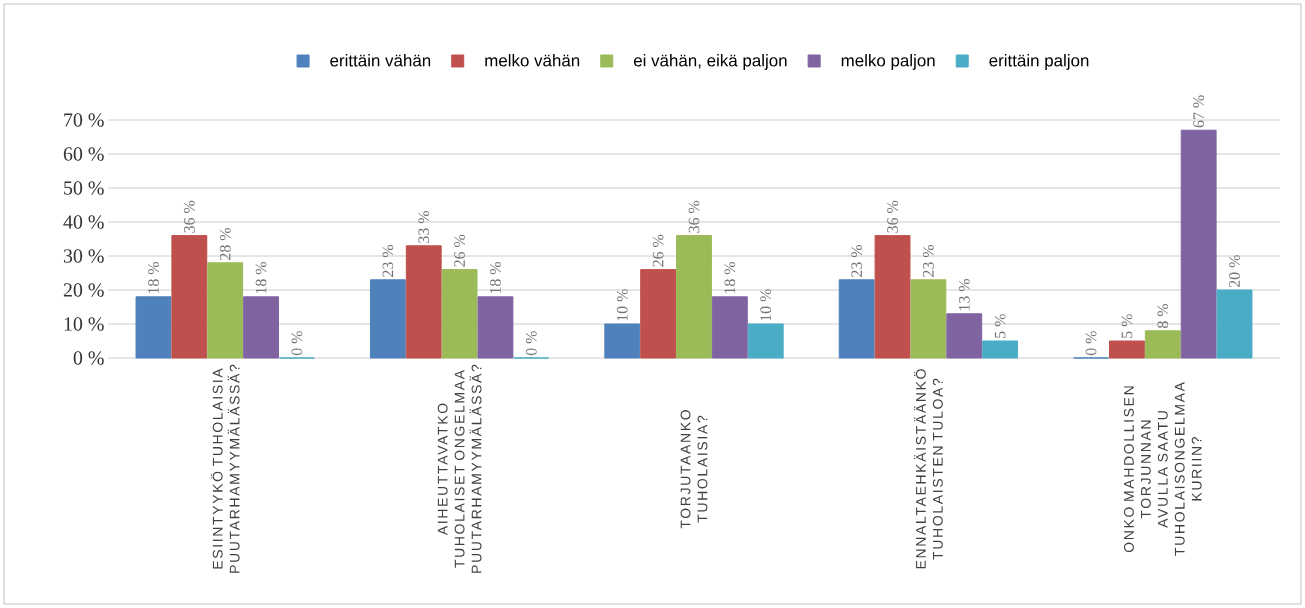 This screenshot has width=1305, height=608. What do you see at coordinates (888, 62) in the screenshot?
I see `legend-label: melko paljon` at bounding box center [888, 62].